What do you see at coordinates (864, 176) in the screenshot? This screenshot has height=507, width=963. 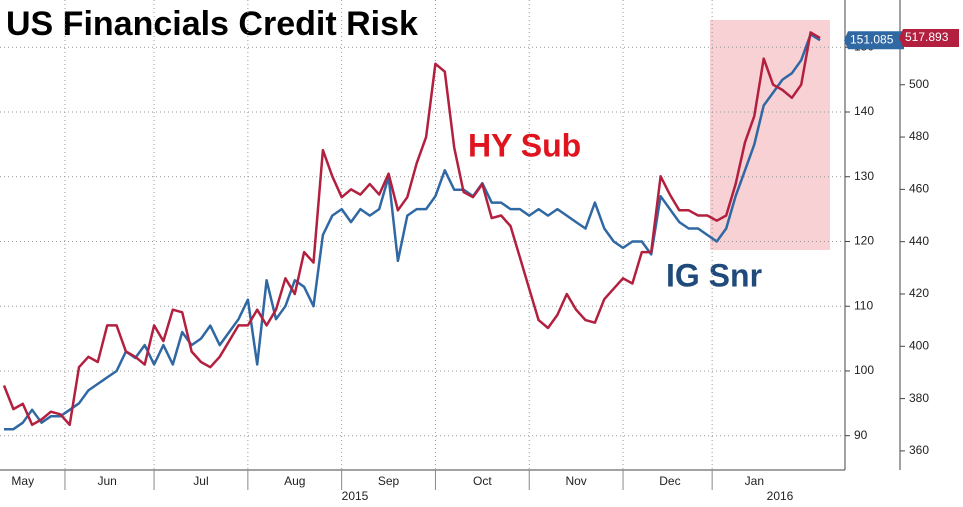 I see `y-tick-label: 130` at bounding box center [864, 176].